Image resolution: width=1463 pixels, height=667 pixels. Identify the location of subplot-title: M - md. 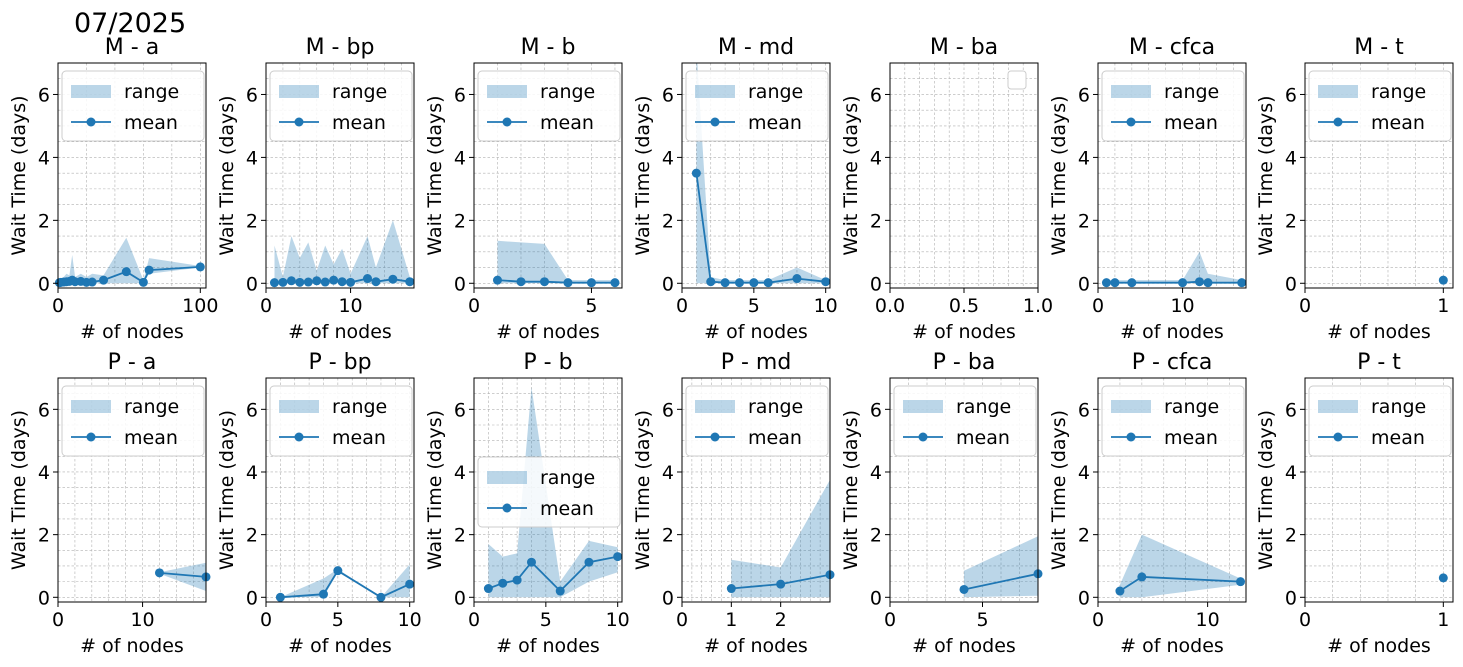
(756, 47).